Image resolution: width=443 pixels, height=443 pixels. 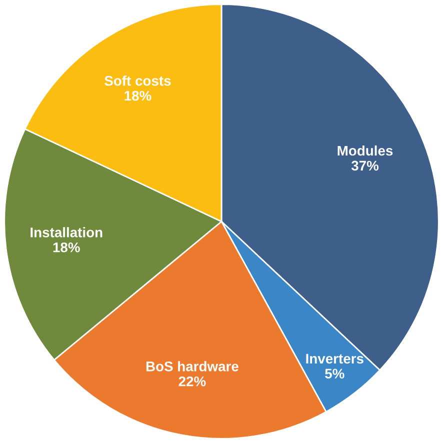 What do you see at coordinates (334, 373) in the screenshot?
I see `data-label: 5%` at bounding box center [334, 373].